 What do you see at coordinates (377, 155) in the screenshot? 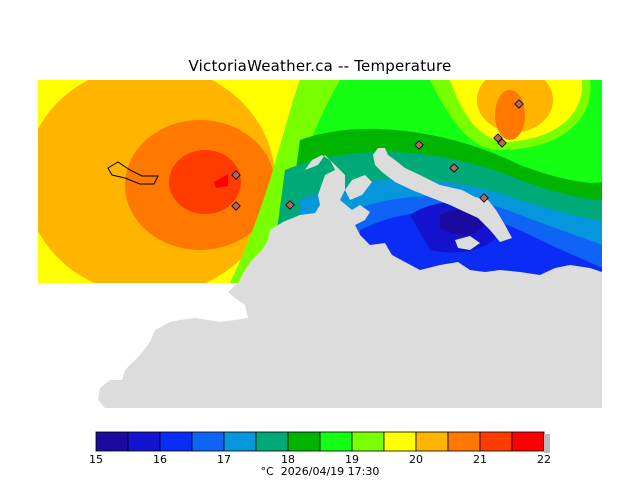
I see `weather-stations` at bounding box center [377, 155].